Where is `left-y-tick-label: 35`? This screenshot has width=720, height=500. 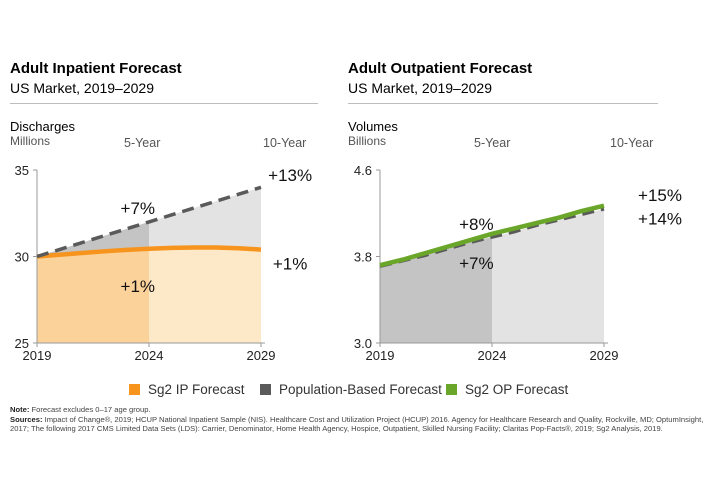 left-y-tick-label: 35 is located at coordinates (22, 170).